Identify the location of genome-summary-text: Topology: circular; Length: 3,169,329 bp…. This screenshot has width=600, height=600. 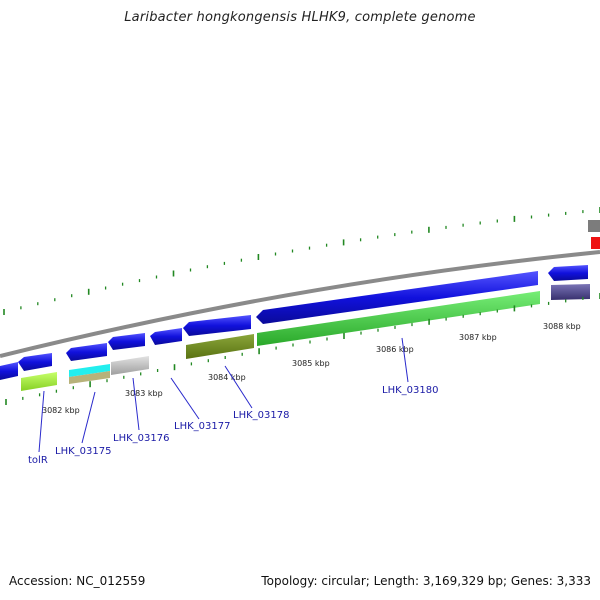
(426, 581).